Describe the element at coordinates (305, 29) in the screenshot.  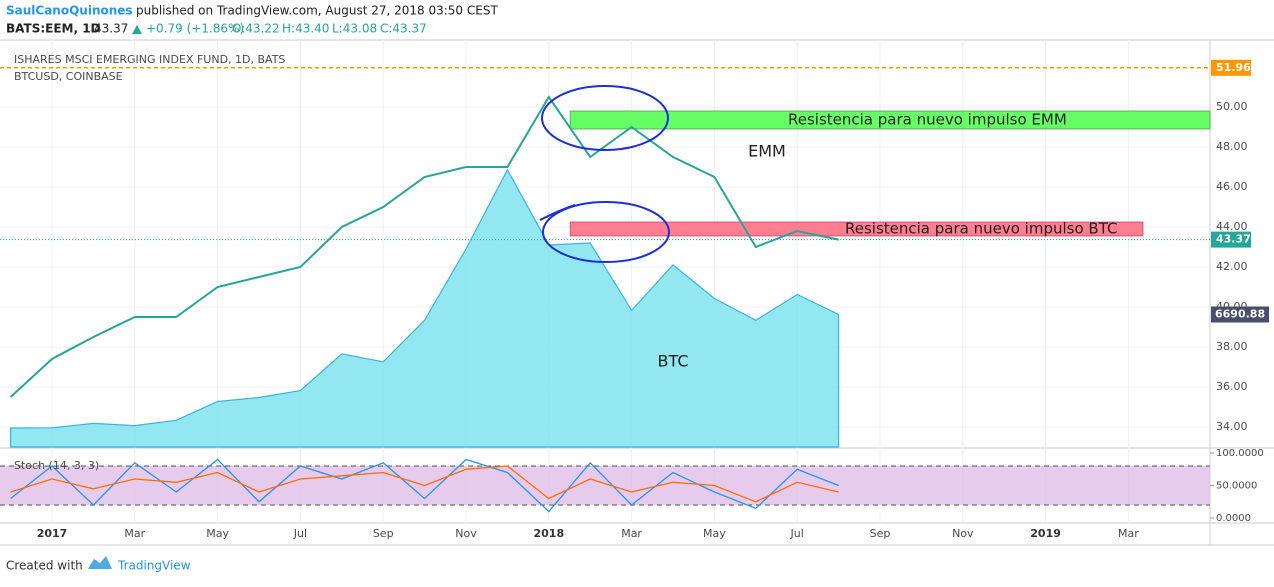
I see `high: H:43.40` at that location.